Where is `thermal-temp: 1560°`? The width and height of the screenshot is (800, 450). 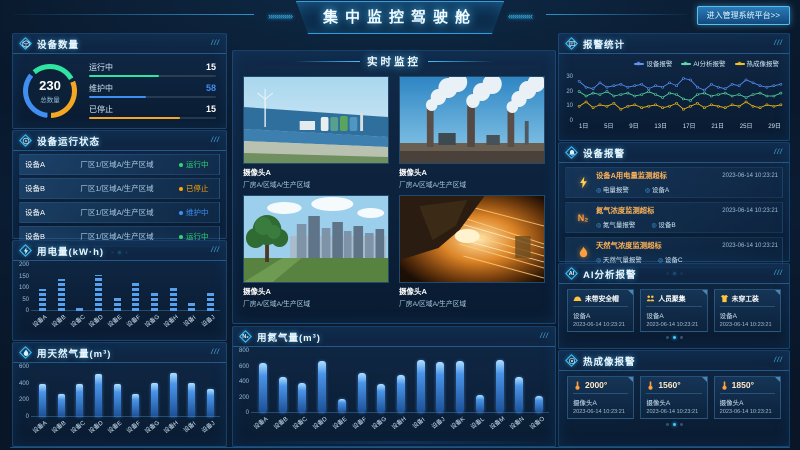
thermal-temp: 1560° is located at coordinates (669, 385).